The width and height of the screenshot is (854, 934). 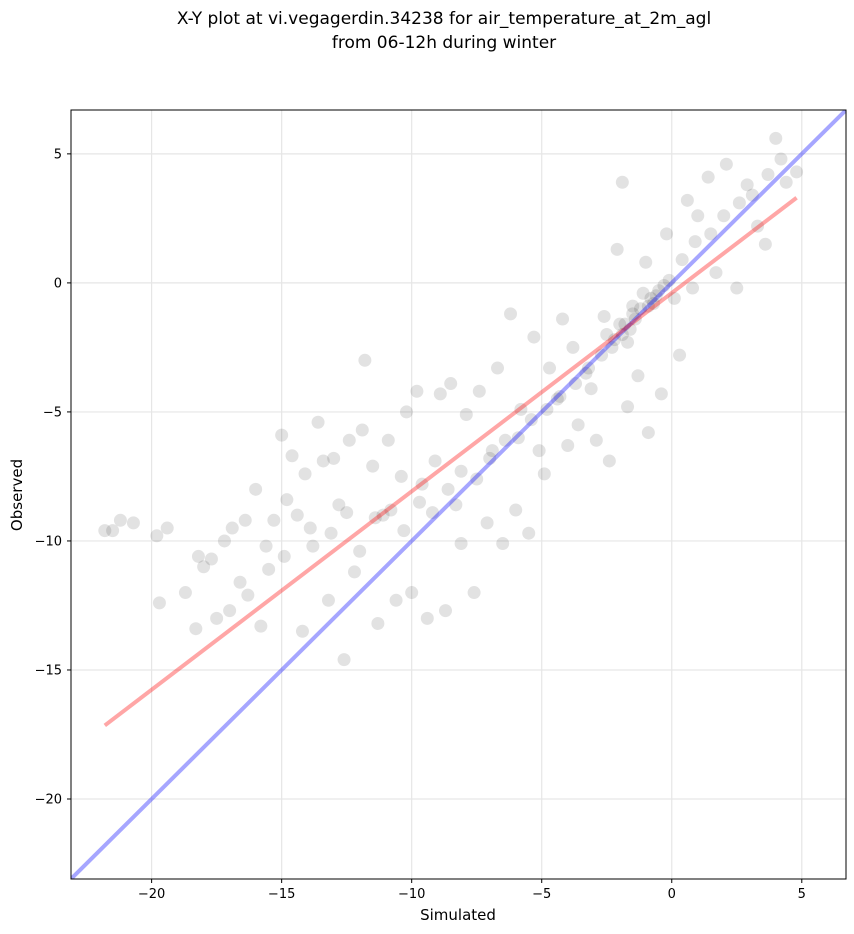 What do you see at coordinates (48, 670) in the screenshot?
I see `y-tick-label: −15` at bounding box center [48, 670].